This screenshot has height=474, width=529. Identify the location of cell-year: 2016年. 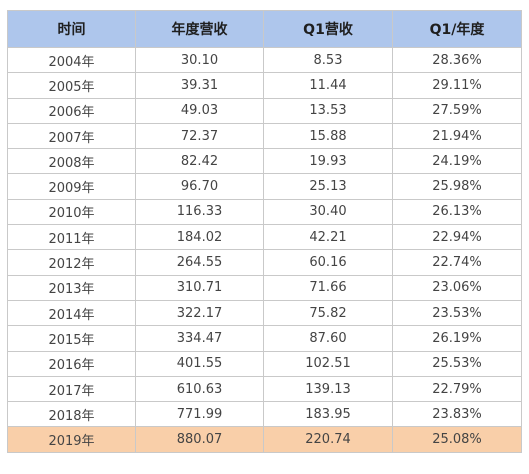
(71, 363).